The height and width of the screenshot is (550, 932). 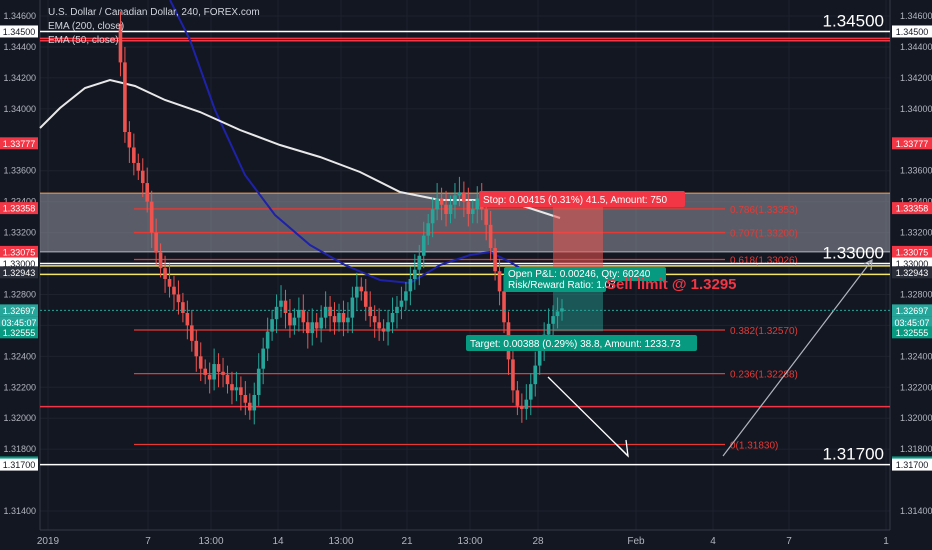 What do you see at coordinates (83, 40) in the screenshot?
I see `ema50-legend: EMA (50, close)` at bounding box center [83, 40].